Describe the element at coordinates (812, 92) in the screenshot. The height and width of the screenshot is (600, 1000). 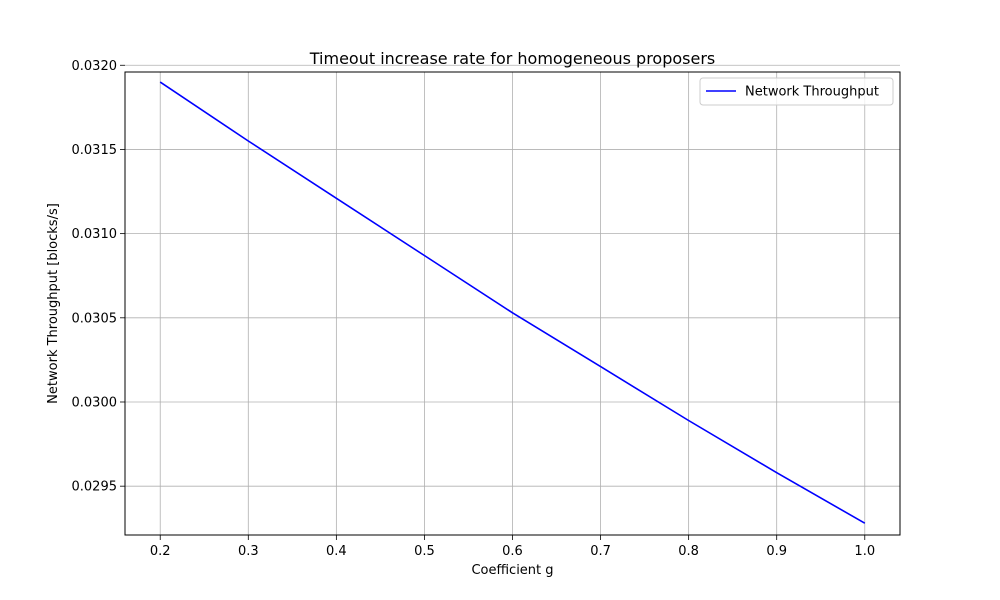
I see `legend-label: Network Throughput` at that location.